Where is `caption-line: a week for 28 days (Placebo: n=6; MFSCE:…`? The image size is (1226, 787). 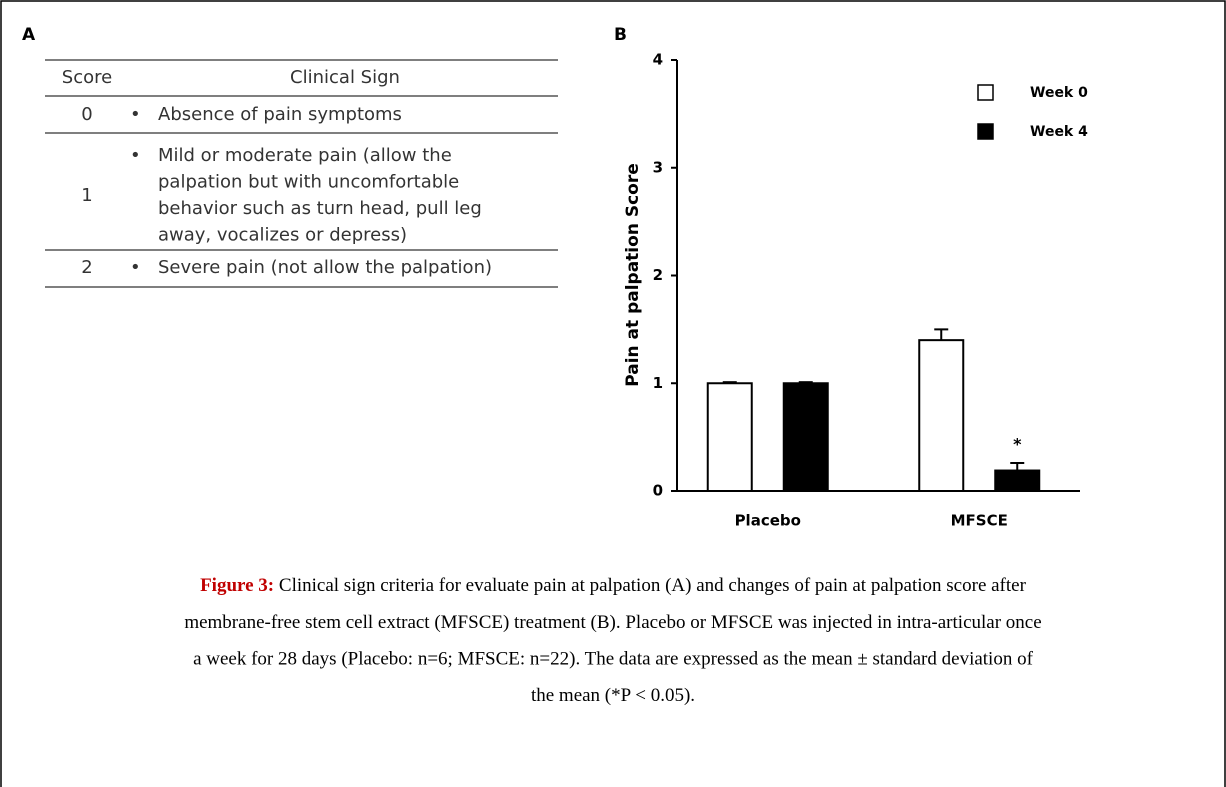
caption-line: a week for 28 days (Placebo: n=6; MFSCE:… is located at coordinates (613, 658).